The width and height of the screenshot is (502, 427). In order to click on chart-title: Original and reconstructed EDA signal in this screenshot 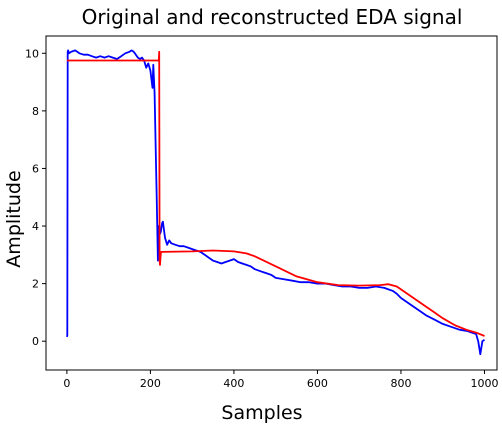, I will do `click(272, 17)`.